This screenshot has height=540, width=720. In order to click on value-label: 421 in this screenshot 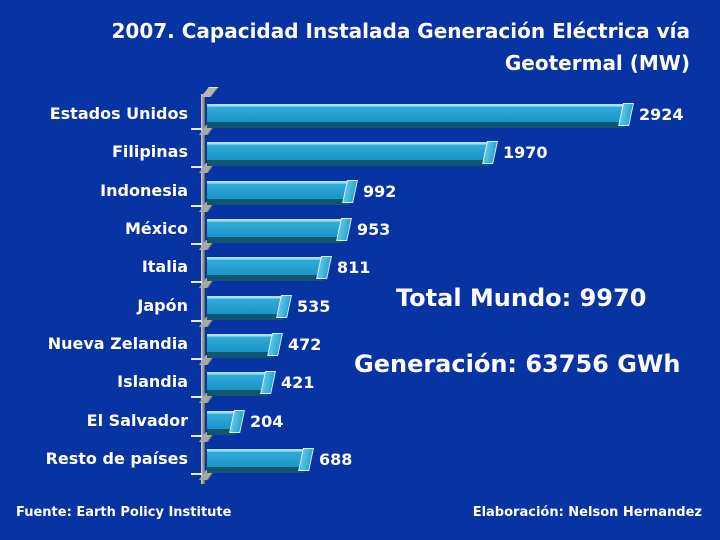, I will do `click(298, 382)`.